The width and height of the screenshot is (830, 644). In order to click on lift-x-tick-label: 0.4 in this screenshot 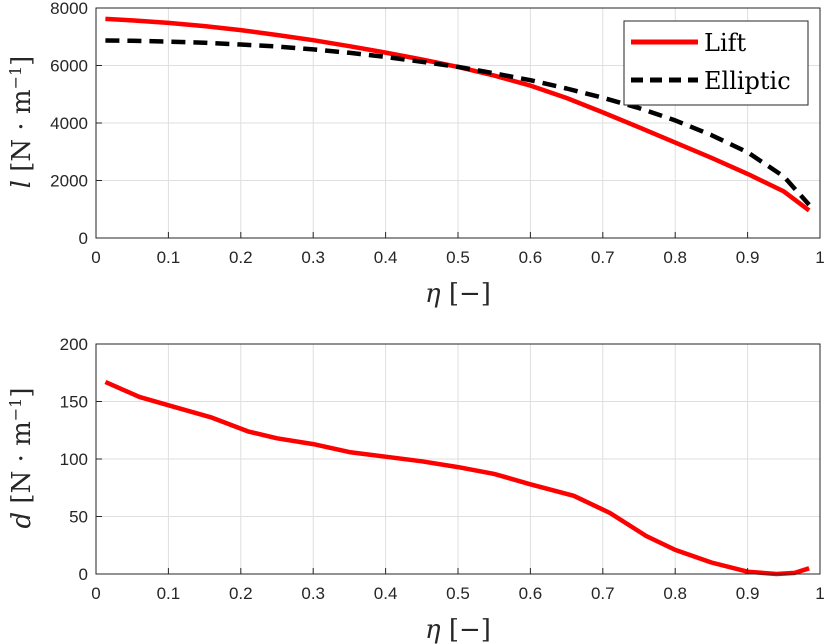, I will do `click(386, 257)`.